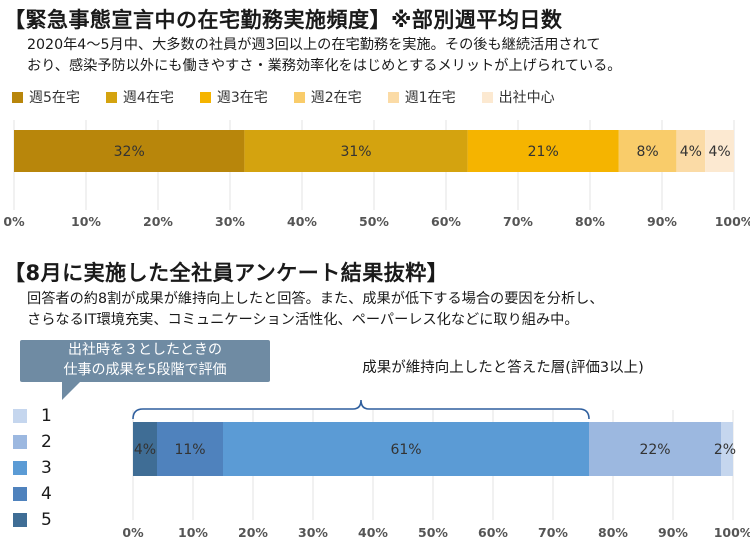  Describe the element at coordinates (46, 442) in the screenshot. I see `chart2-legend-label: 2` at that location.